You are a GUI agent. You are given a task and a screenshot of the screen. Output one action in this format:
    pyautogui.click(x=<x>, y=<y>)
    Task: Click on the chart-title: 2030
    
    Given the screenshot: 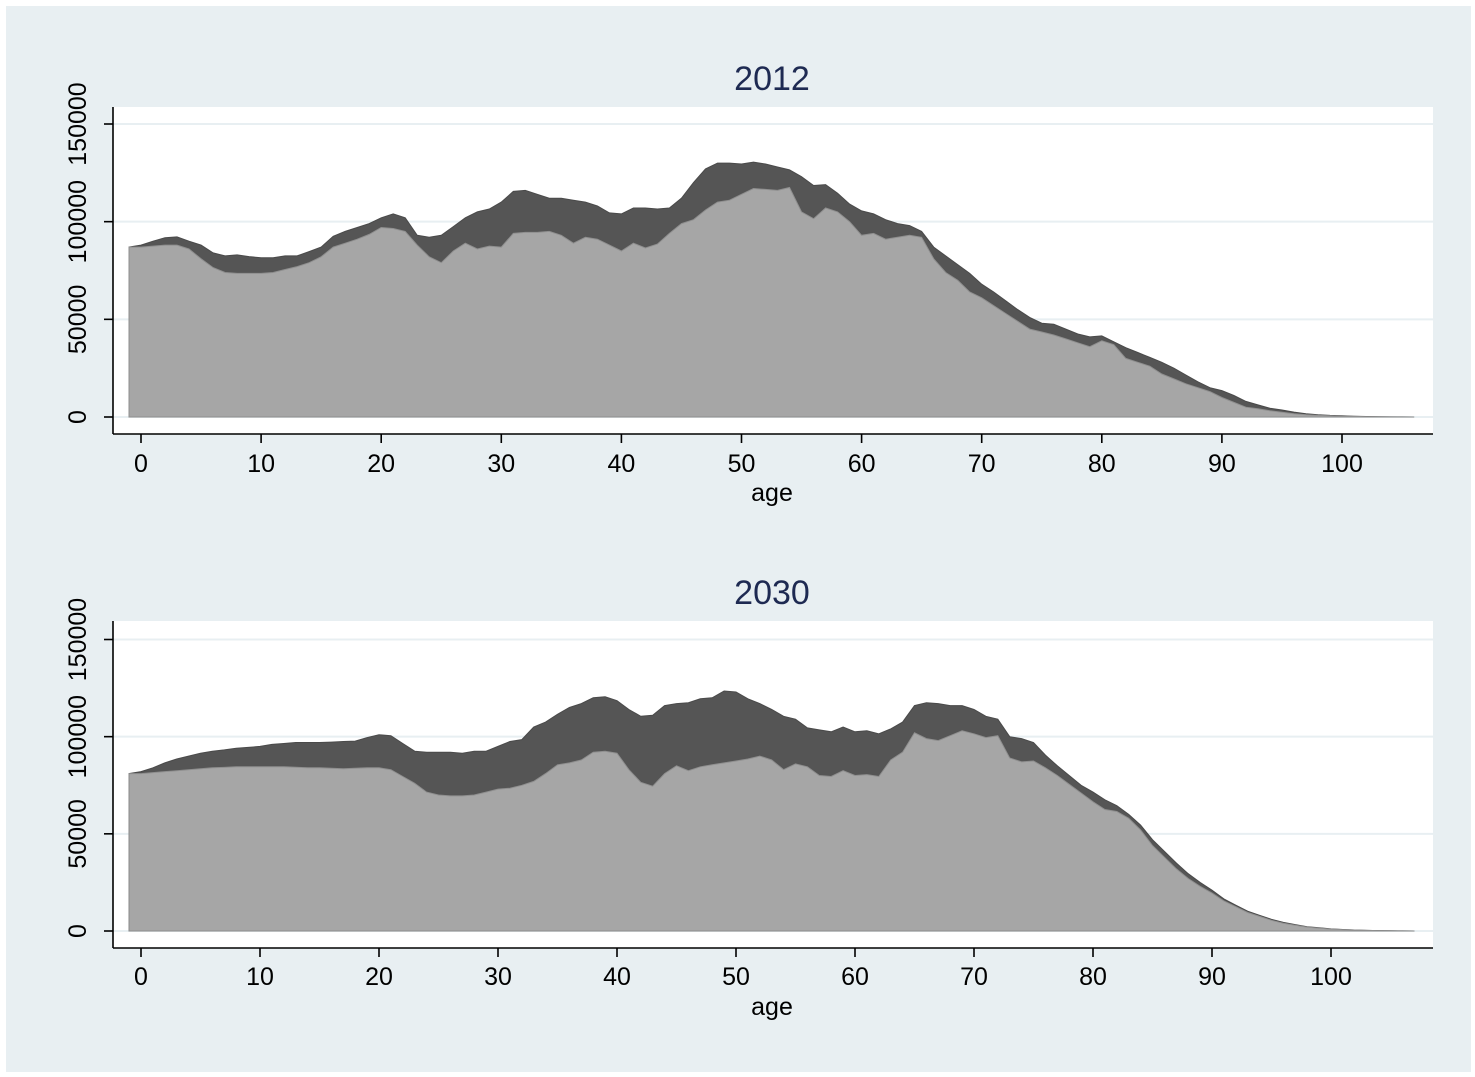 What is the action you would take?
    pyautogui.click(x=772, y=593)
    